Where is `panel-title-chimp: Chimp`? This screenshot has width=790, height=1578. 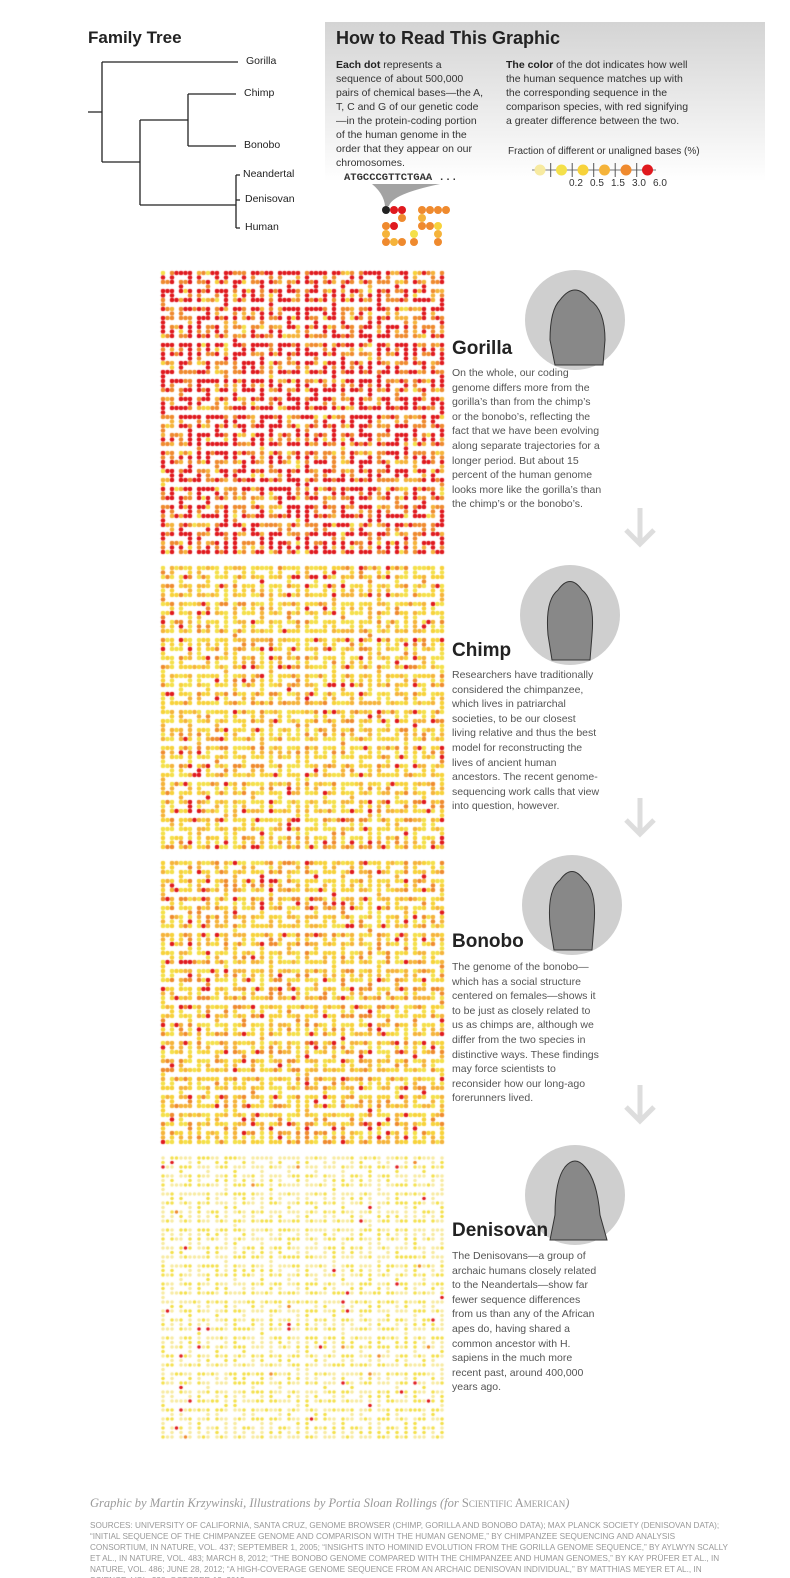
panel-title-chimp: Chimp is located at coordinates (482, 650).